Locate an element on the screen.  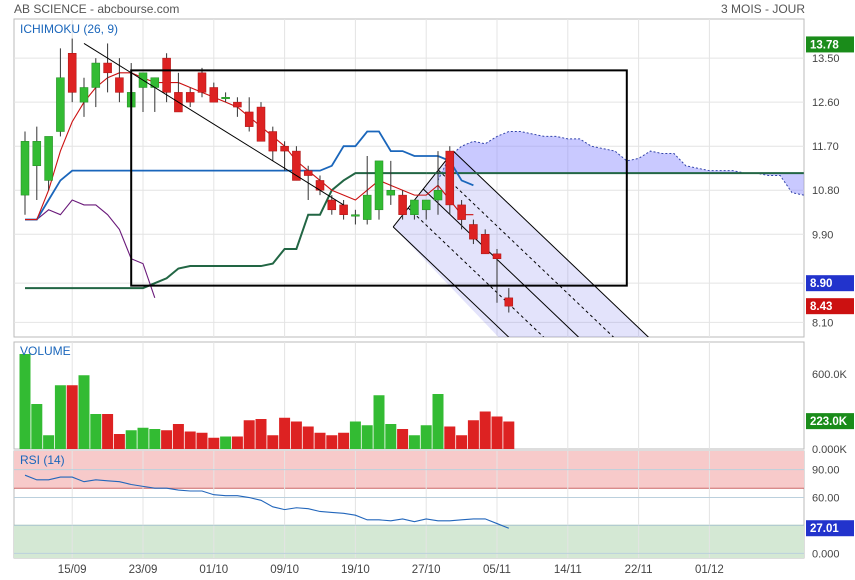
ichimoku-panel-title: ICHIMOKU (26, 9) is located at coordinates (69, 29).